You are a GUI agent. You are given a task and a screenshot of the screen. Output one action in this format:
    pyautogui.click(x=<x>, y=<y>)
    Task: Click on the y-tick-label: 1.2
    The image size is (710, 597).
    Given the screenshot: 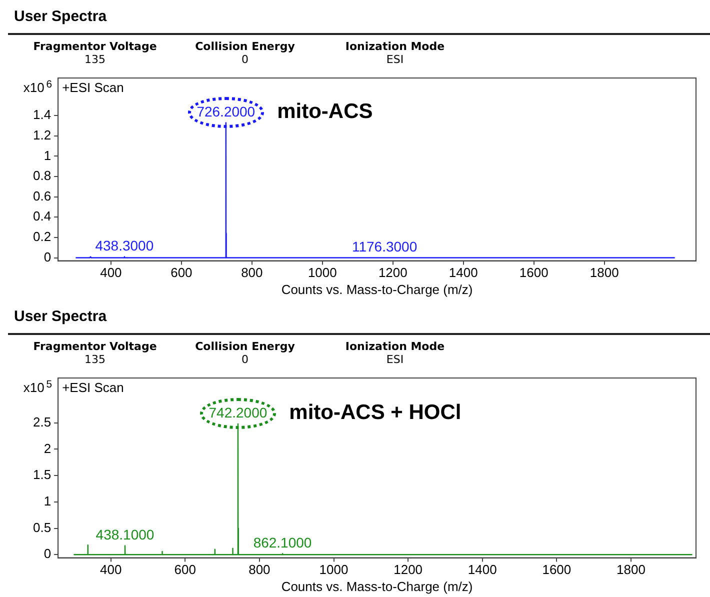 What is the action you would take?
    pyautogui.click(x=42, y=134)
    